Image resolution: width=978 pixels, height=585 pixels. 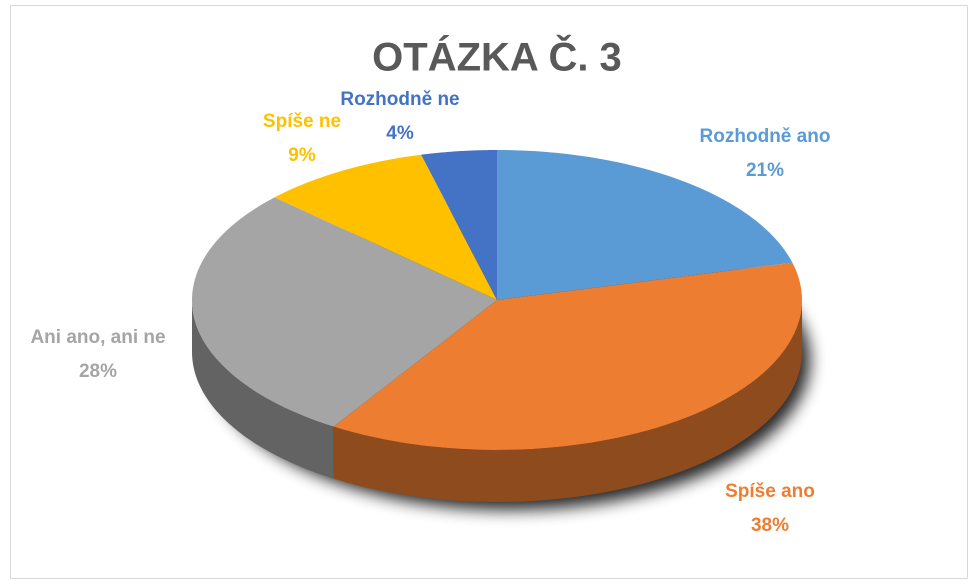 What do you see at coordinates (400, 133) in the screenshot?
I see `value-label: 4%` at bounding box center [400, 133].